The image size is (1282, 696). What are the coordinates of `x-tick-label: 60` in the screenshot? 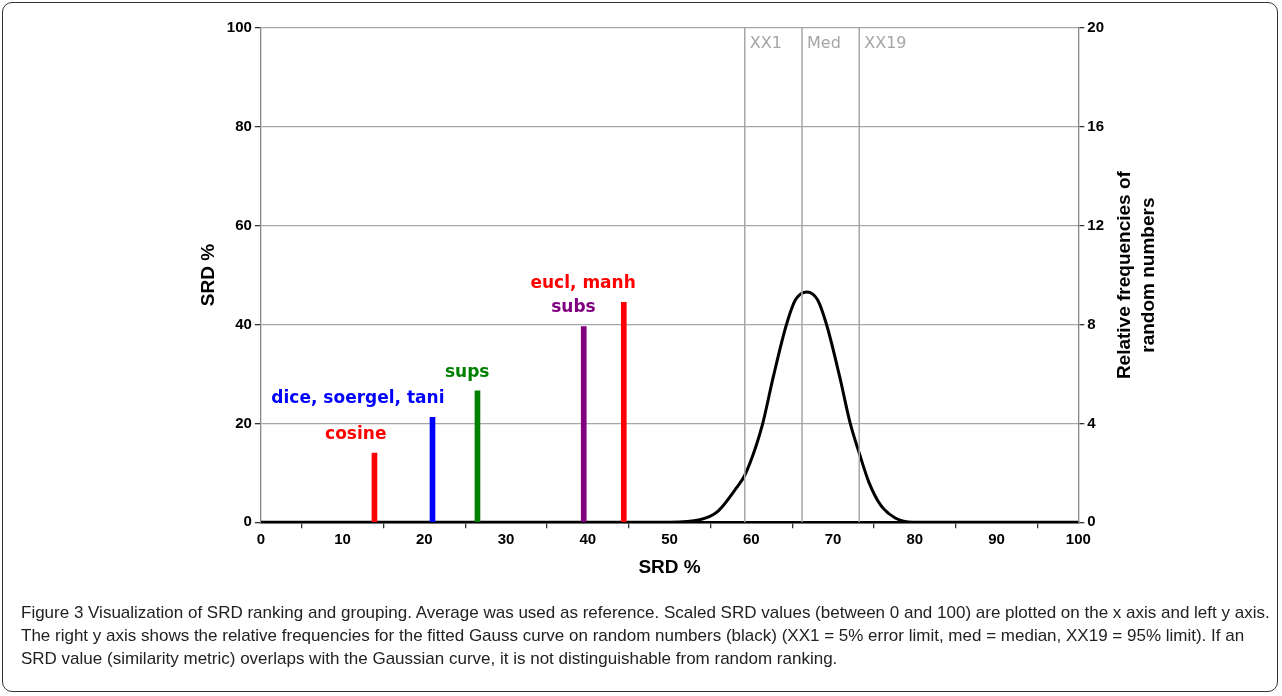 It's located at (751, 539).